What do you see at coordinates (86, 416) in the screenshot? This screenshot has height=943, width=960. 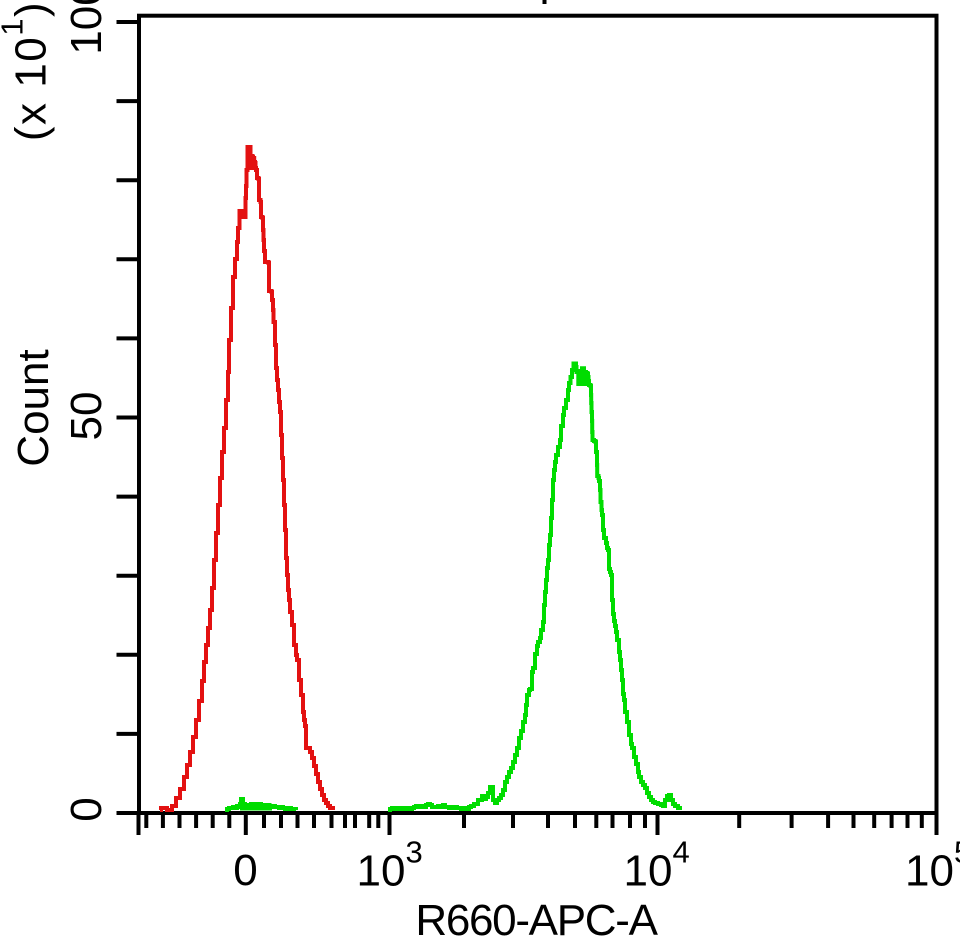 I see `svg-text: 50` at bounding box center [86, 416].